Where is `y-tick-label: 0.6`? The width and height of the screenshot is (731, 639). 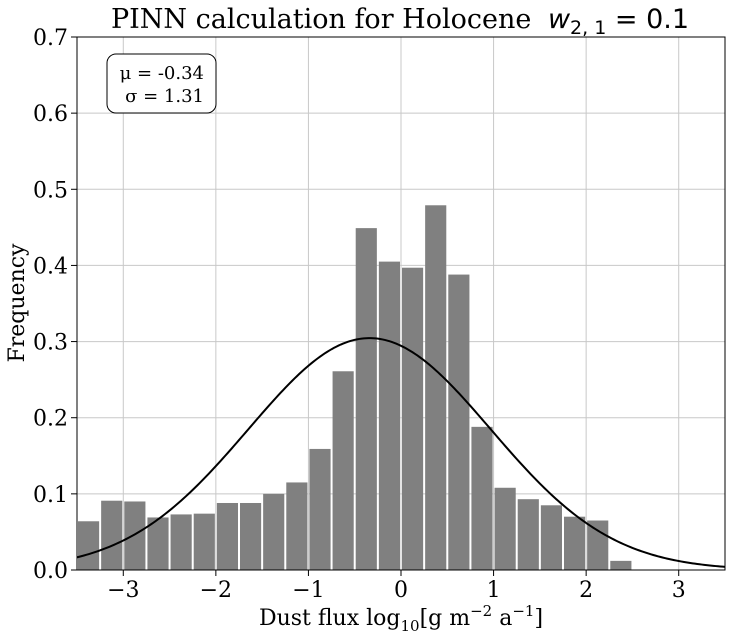
y-tick-label: 0.6 is located at coordinates (50, 114).